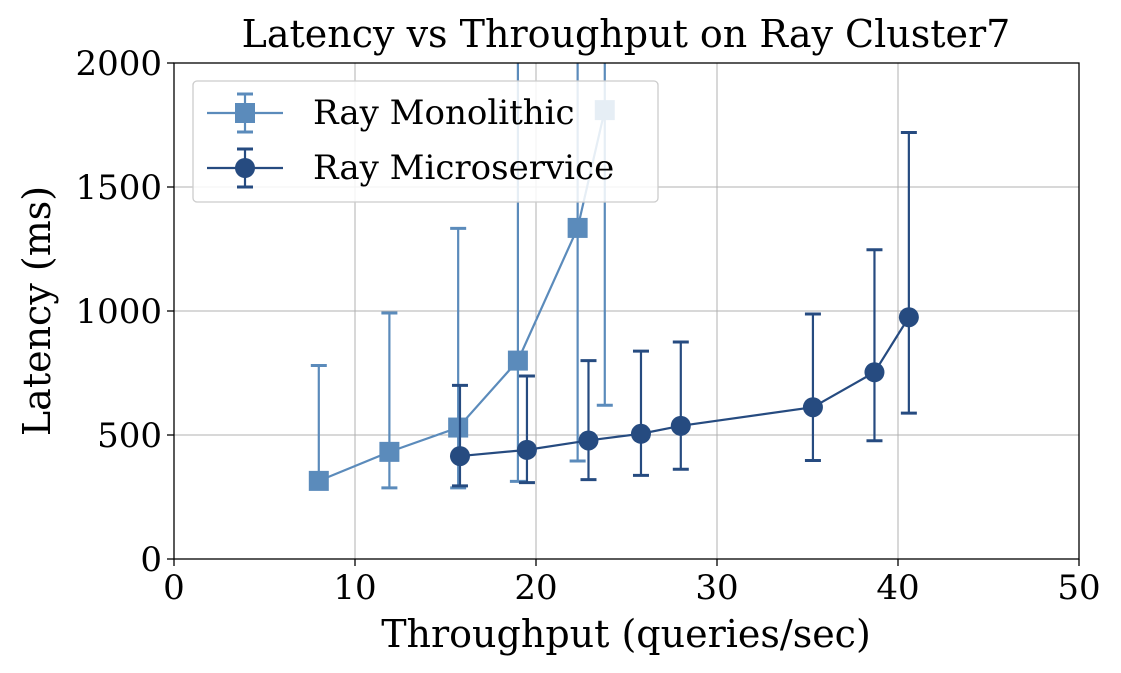  Describe the element at coordinates (354, 588) in the screenshot. I see `x-tick-label: 10` at that location.